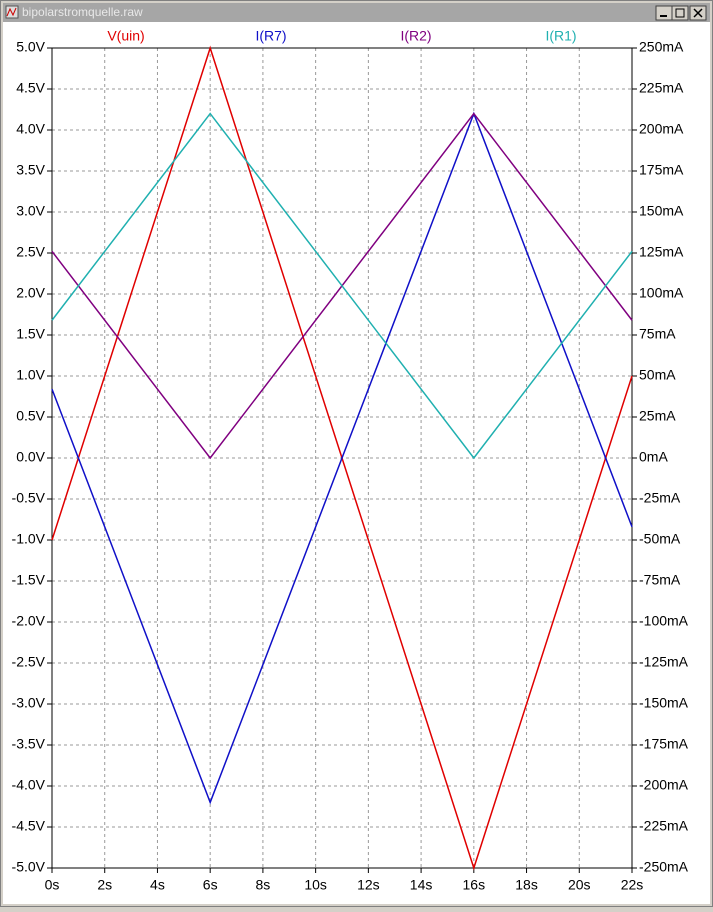  Describe the element at coordinates (30, 375) in the screenshot. I see `y-tick-label: 1.0V` at that location.